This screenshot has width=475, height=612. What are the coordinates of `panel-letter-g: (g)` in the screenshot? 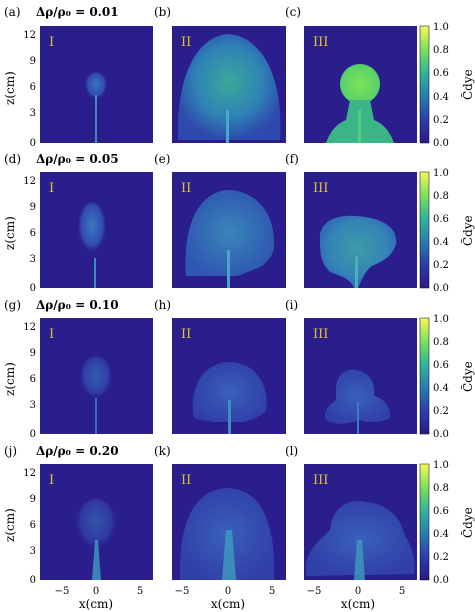 It's located at (12, 305).